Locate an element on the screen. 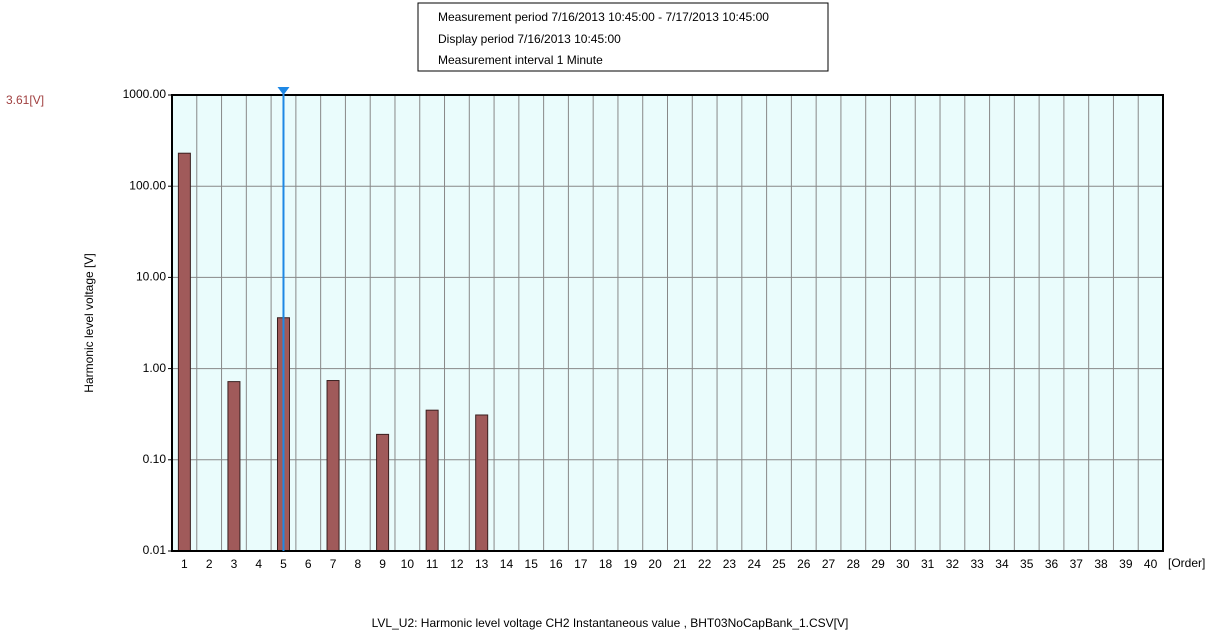  info-line: Display period 7/16/2013 10:45:00 is located at coordinates (529, 39).